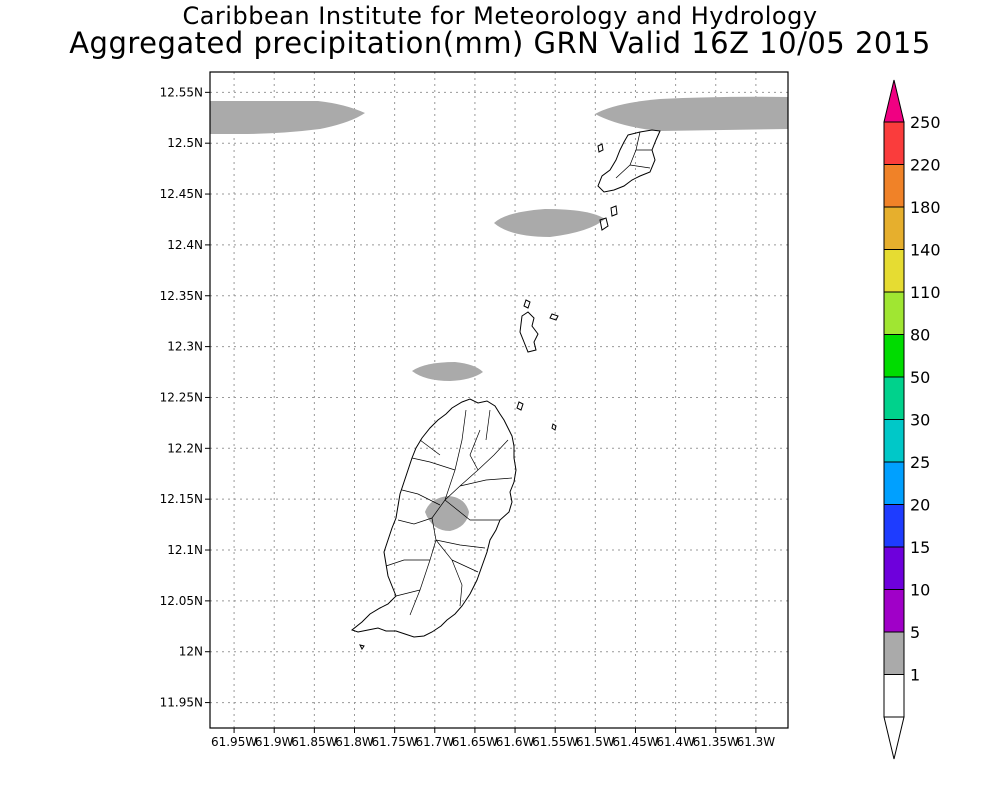  What do you see at coordinates (185, 448) in the screenshot?
I see `lat-tick-label: 12.2N` at bounding box center [185, 448].